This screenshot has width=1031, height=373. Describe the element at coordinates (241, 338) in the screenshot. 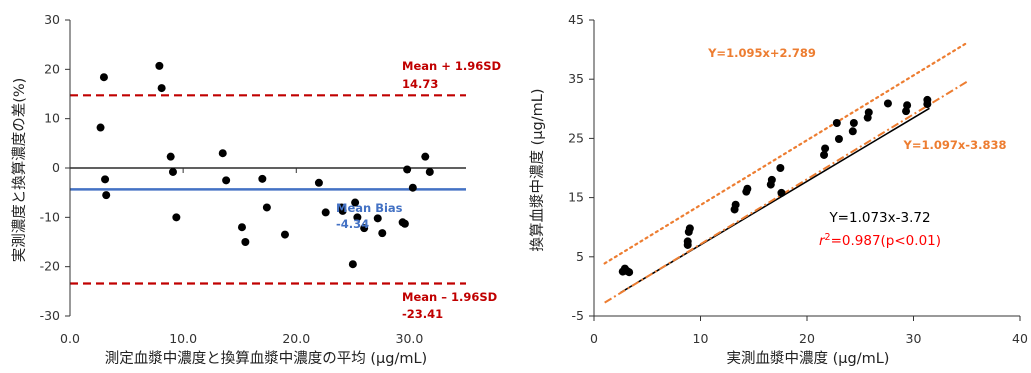

I see `x-tick-labels: 0.0 10.0 20.0 30.0` at that location.